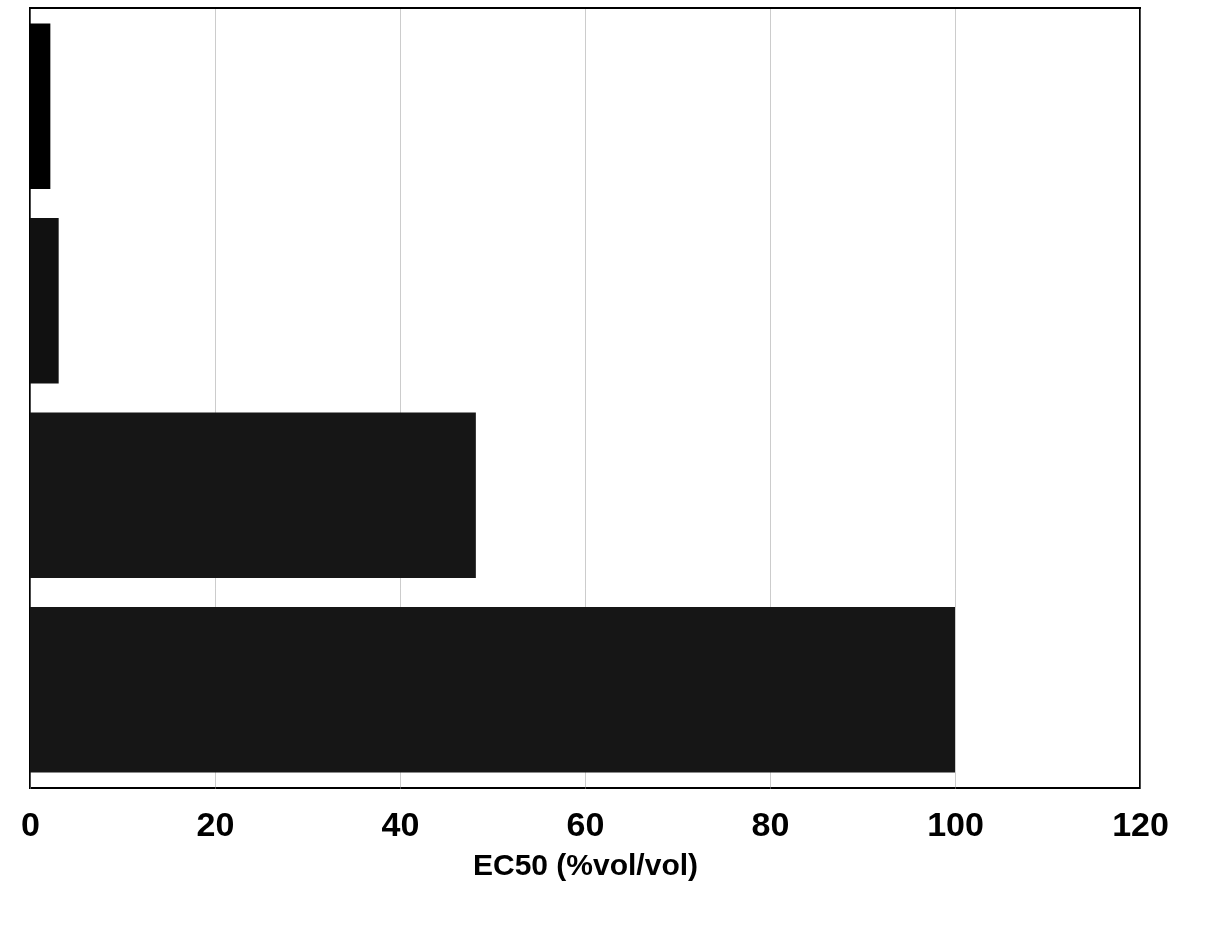  What do you see at coordinates (955, 823) in the screenshot?
I see `x-tick-label: 100` at bounding box center [955, 823].